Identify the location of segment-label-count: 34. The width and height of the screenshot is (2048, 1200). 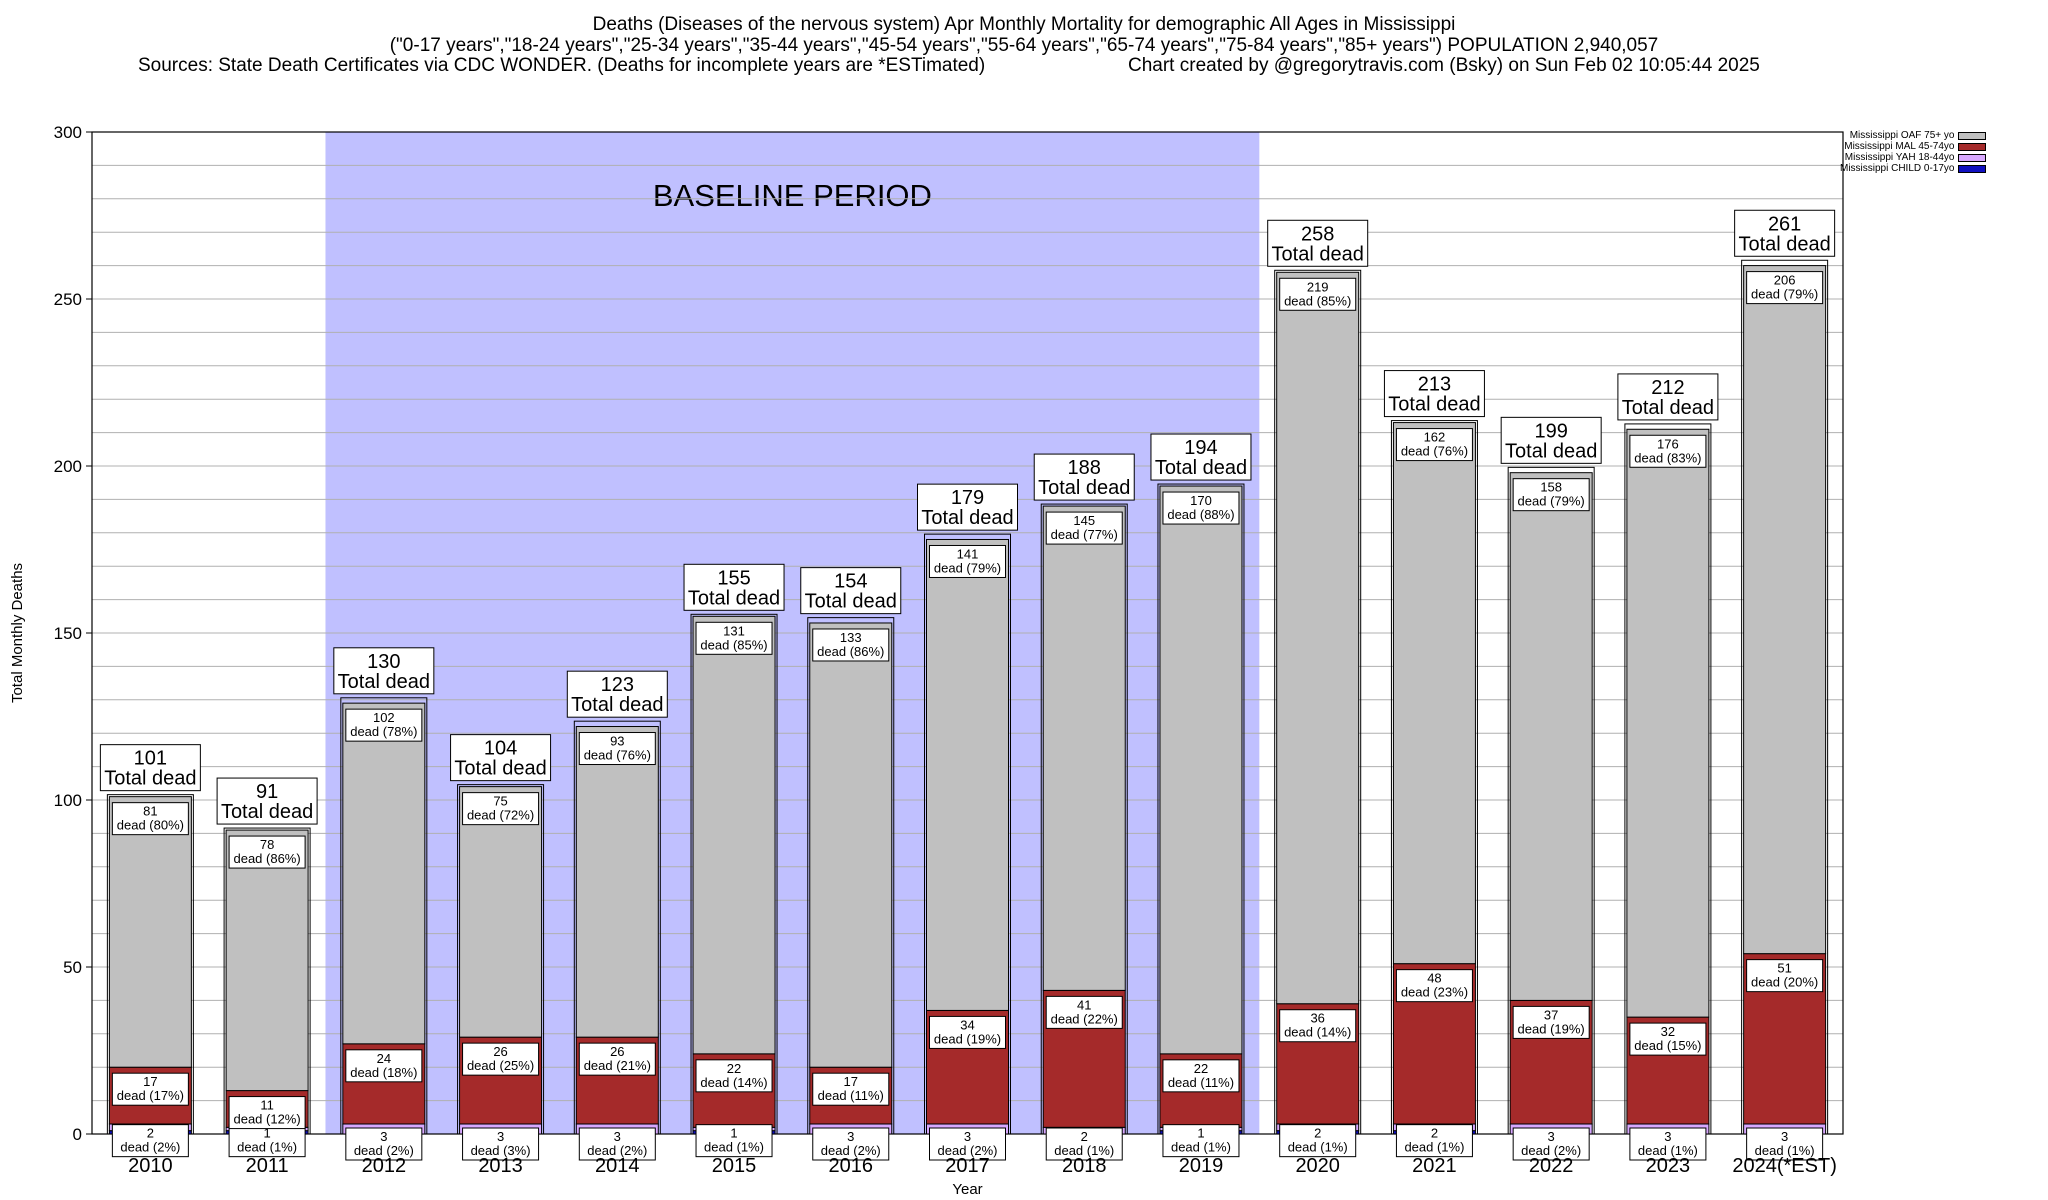
(967, 1024).